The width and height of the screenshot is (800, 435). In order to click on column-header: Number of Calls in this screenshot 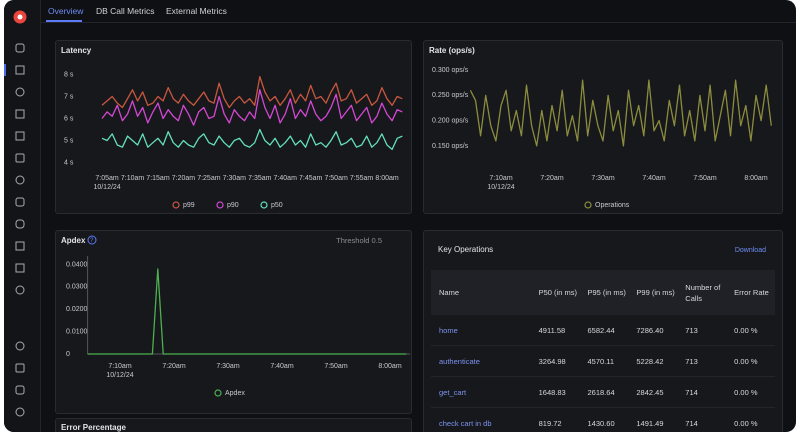, I will do `click(702, 292)`.